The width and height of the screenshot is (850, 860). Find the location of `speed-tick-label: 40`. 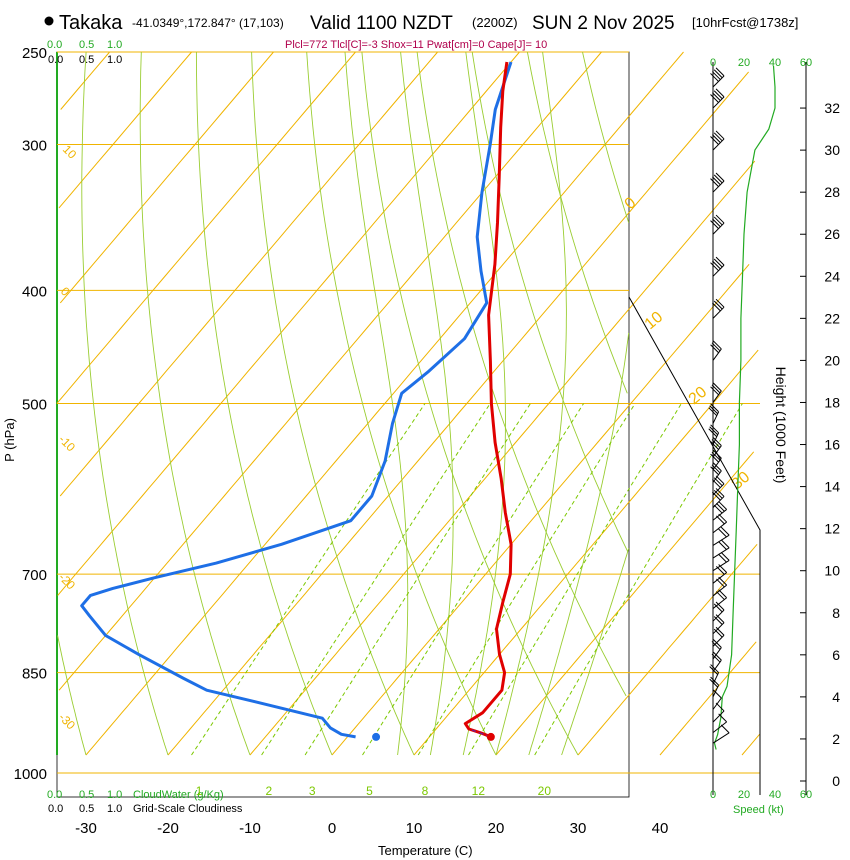

speed-tick-label: 40 is located at coordinates (775, 63).